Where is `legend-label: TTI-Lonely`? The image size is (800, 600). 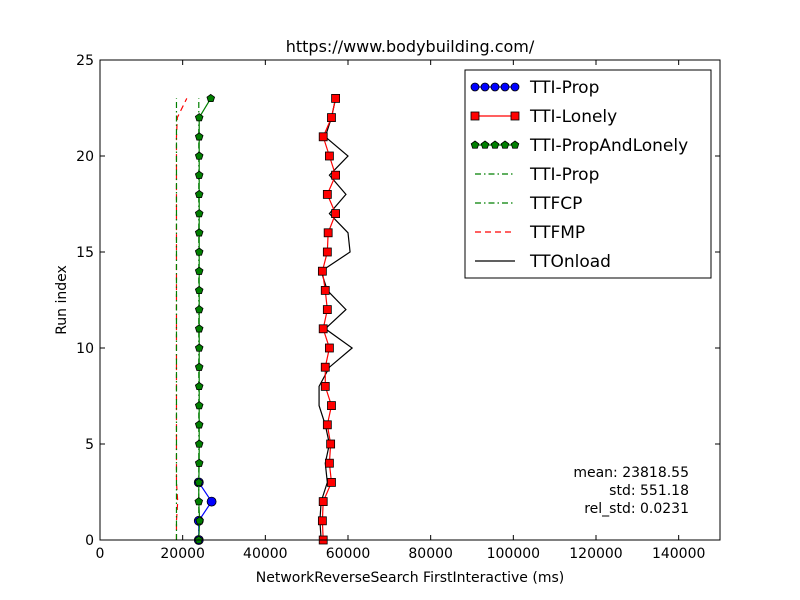 legend-label: TTI-Lonely is located at coordinates (573, 117).